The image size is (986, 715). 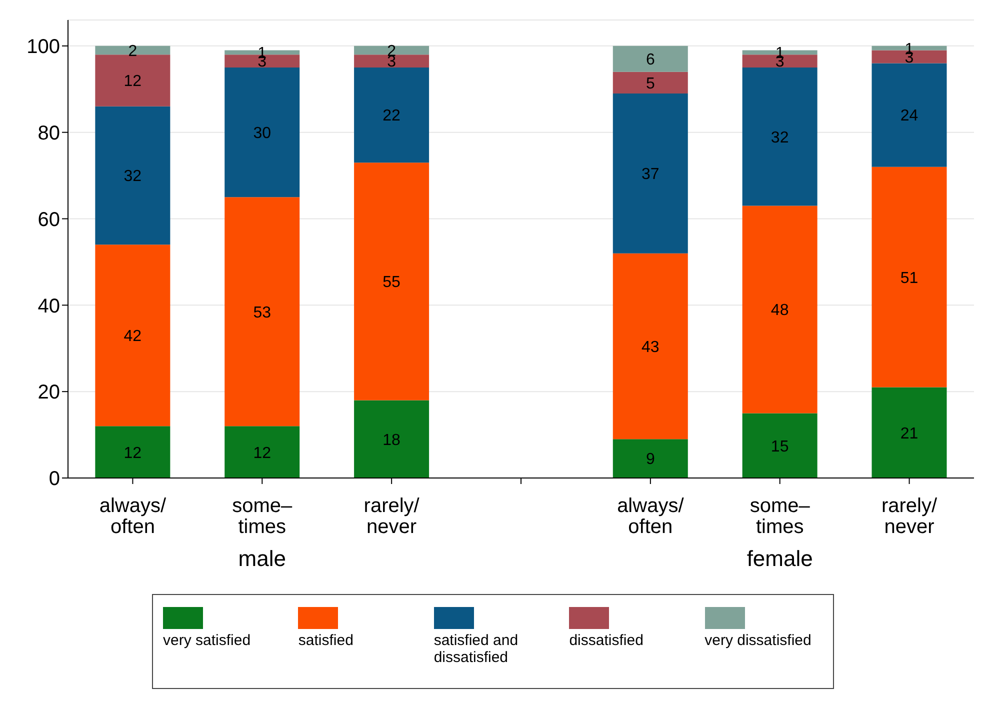 I want to click on data-label: 21, so click(x=909, y=433).